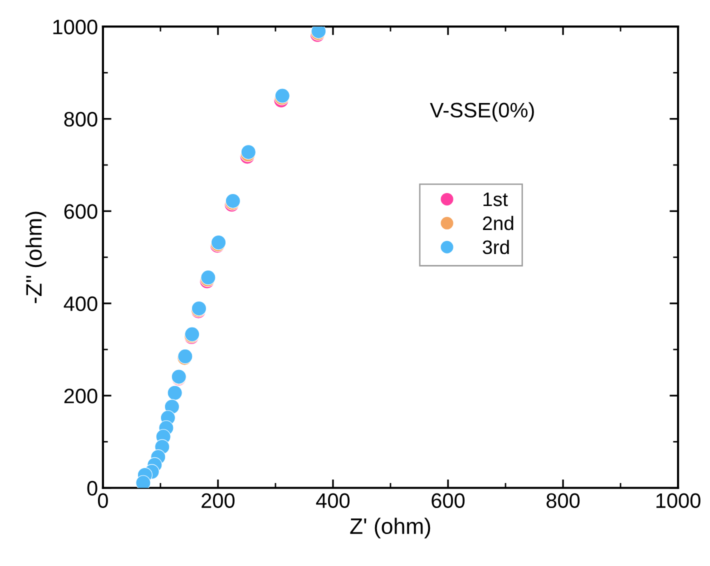 The height and width of the screenshot is (566, 710). What do you see at coordinates (81, 119) in the screenshot?
I see `y-tick-label: 800` at bounding box center [81, 119].